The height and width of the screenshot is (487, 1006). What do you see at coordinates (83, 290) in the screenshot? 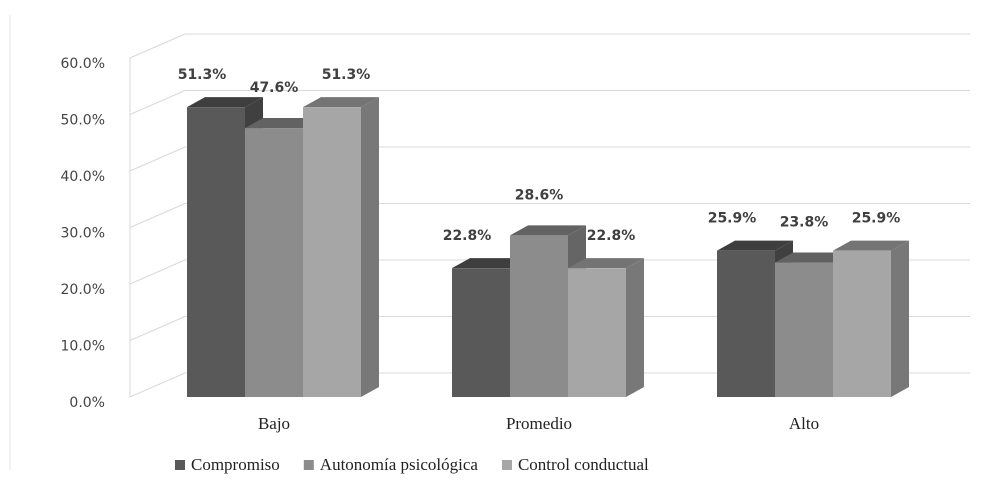
I see `y-tick-label: 20.0%` at bounding box center [83, 290].